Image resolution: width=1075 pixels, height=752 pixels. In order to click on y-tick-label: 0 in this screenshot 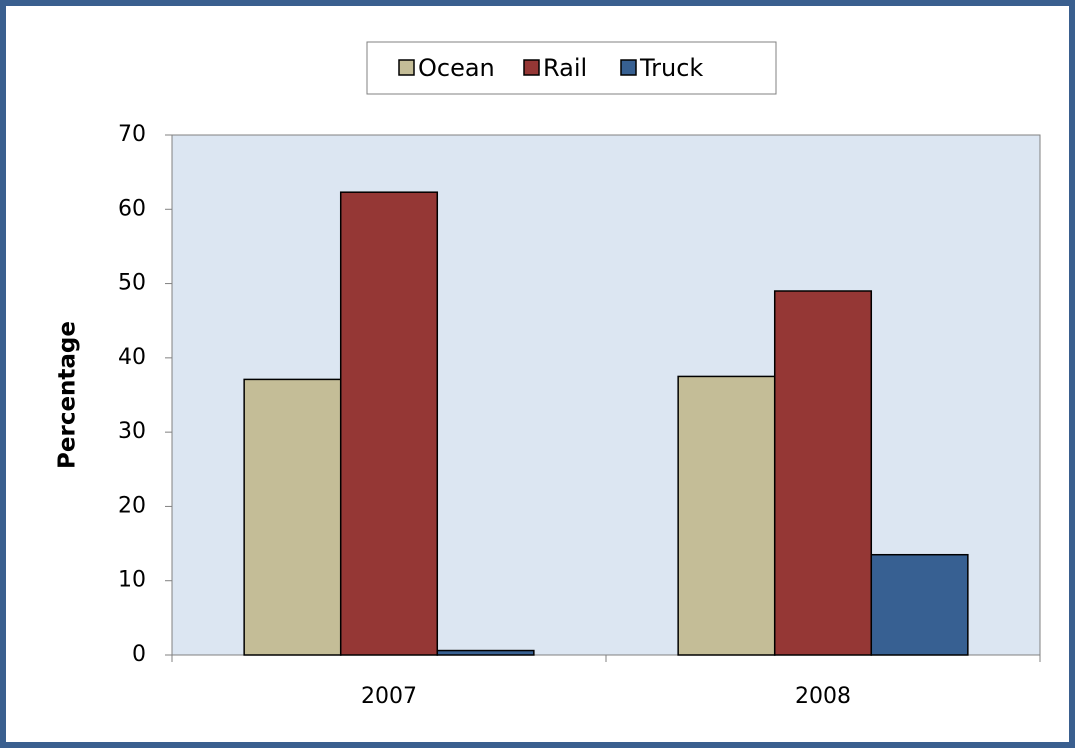, I will do `click(139, 654)`.